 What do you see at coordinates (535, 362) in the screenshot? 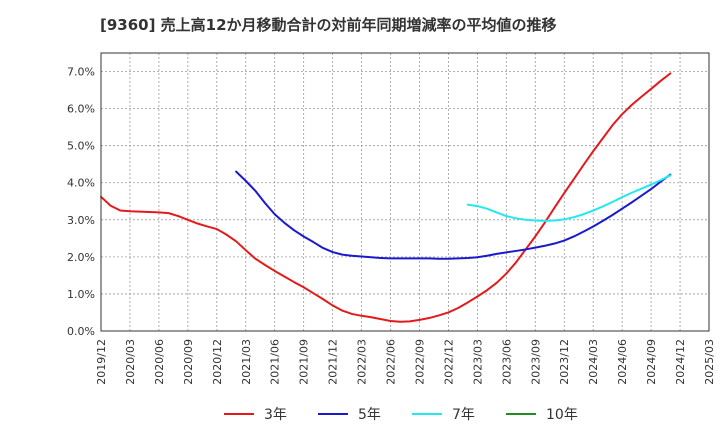
I see `x-tick-label: 2023/09` at bounding box center [535, 362].